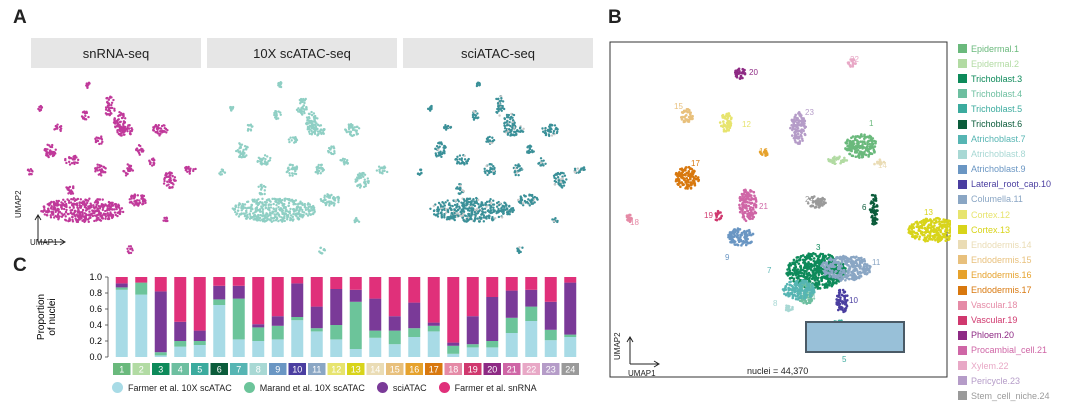  I want to click on legend-label: Lateral_root_cap.10, so click(1011, 184).